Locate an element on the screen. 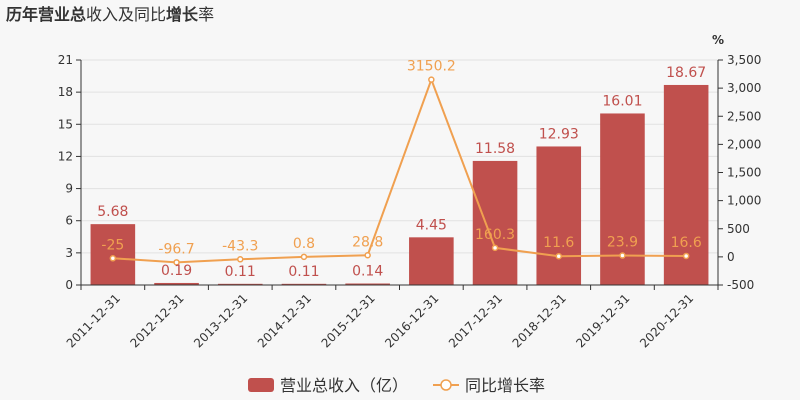 This screenshot has height=400, width=800. x-tick-label: 2018-12-31 is located at coordinates (539, 320).